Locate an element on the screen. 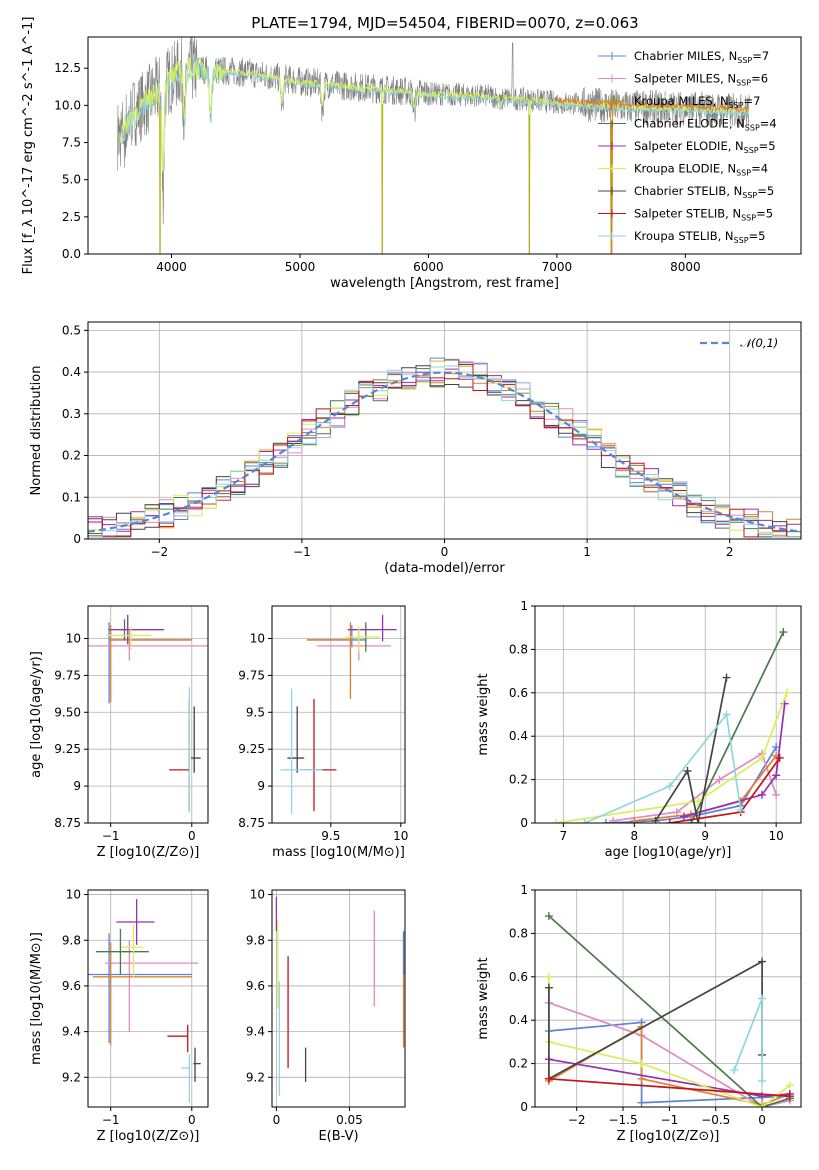  y-tick-label: 0.2 is located at coordinates (518, 780).